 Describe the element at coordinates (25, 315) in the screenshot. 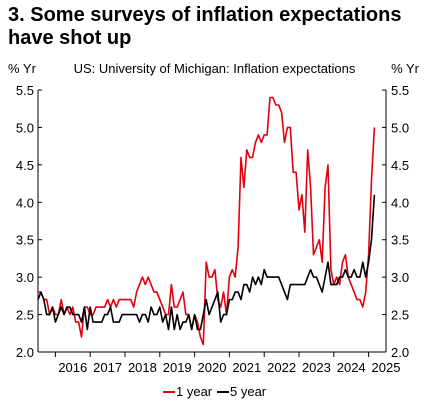

I see `y-tick-label-left: 2.5` at that location.